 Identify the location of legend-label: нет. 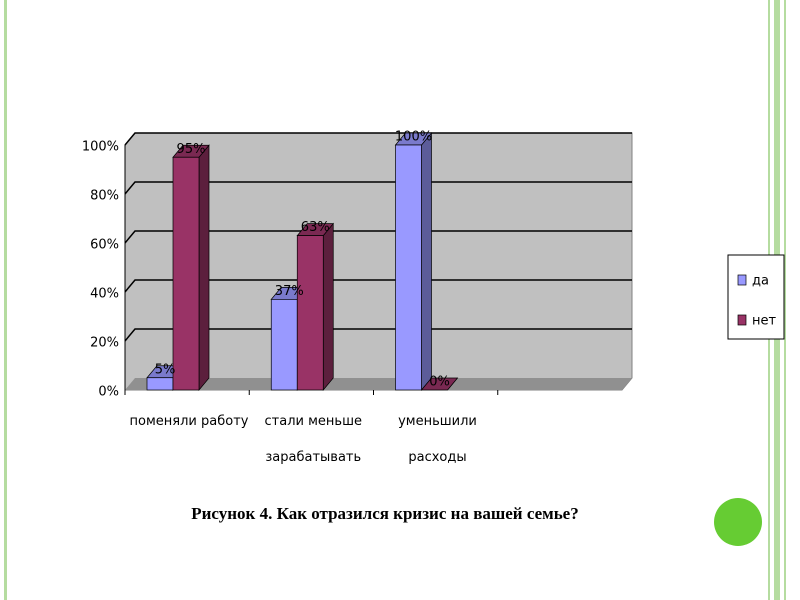
(764, 321).